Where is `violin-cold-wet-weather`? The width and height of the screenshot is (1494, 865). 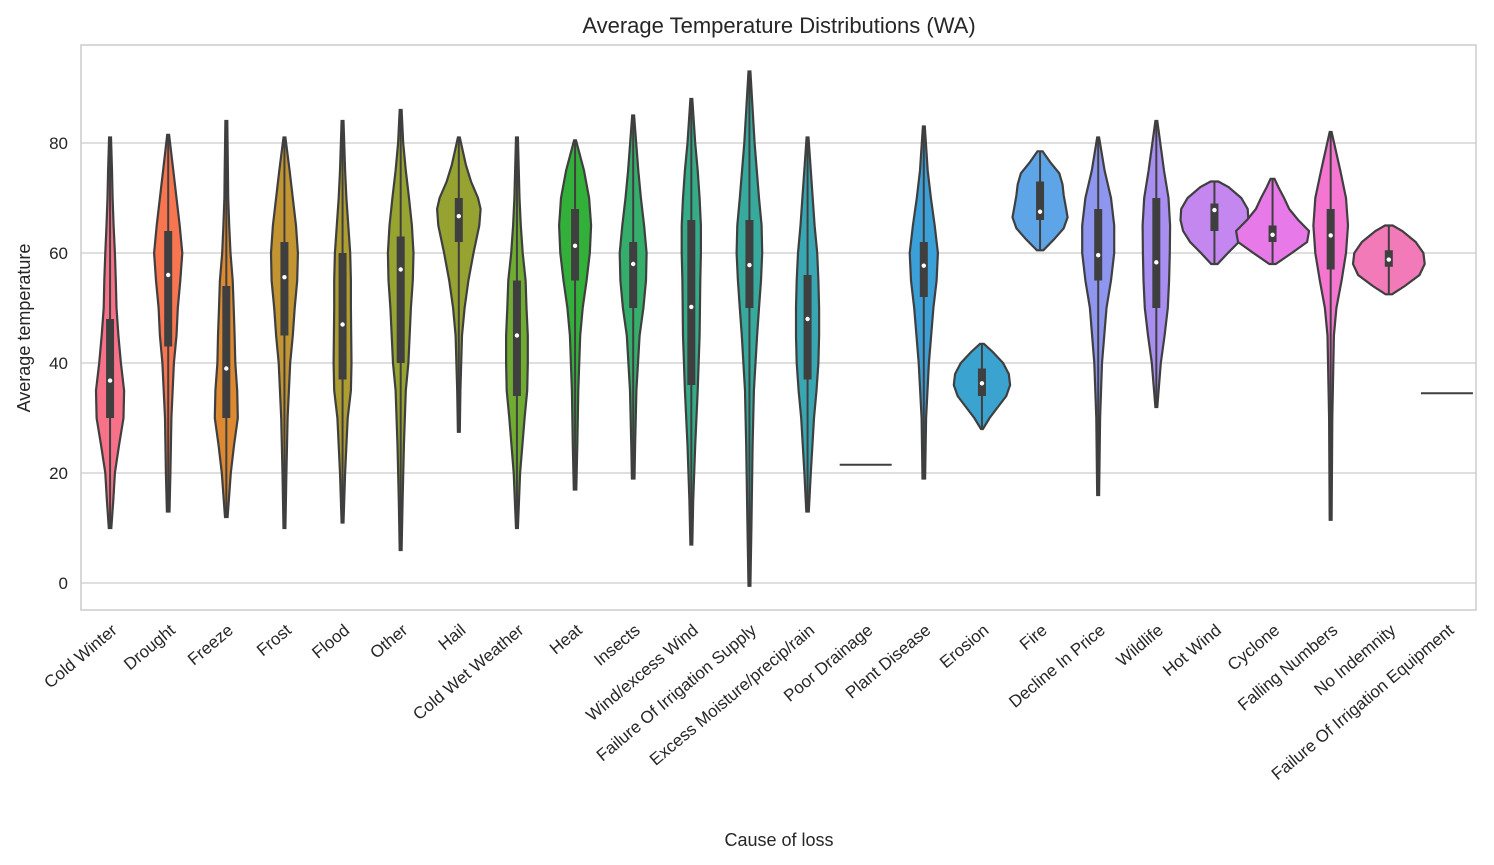 violin-cold-wet-weather is located at coordinates (517, 333).